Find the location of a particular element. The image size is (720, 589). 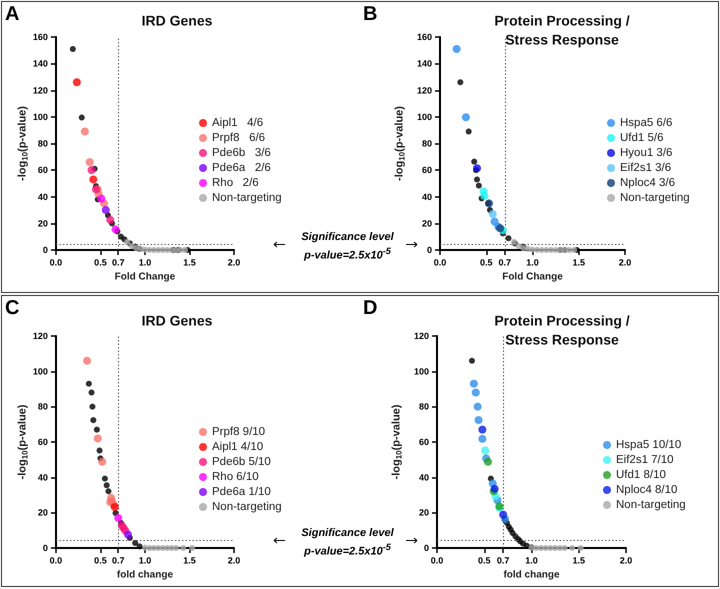

legend-label: Eif2s1 7/10 is located at coordinates (645, 460).